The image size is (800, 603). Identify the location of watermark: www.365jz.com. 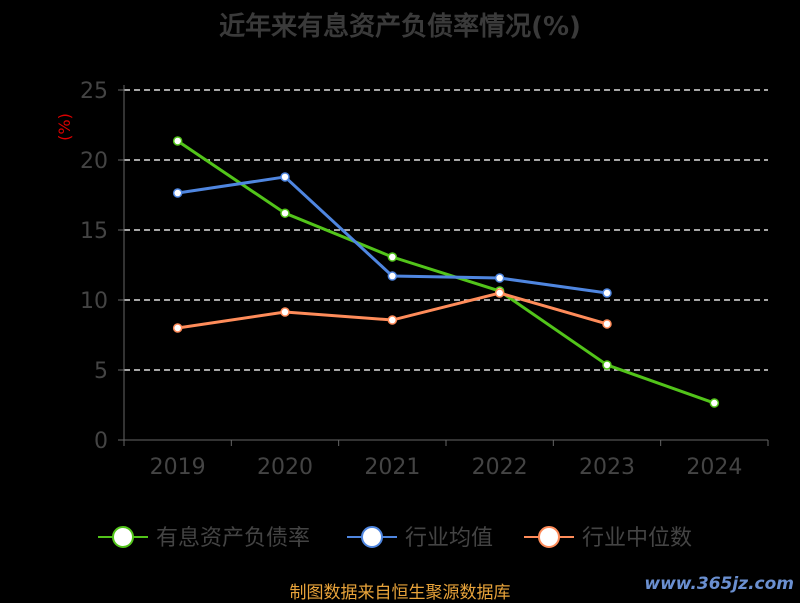
(719, 584).